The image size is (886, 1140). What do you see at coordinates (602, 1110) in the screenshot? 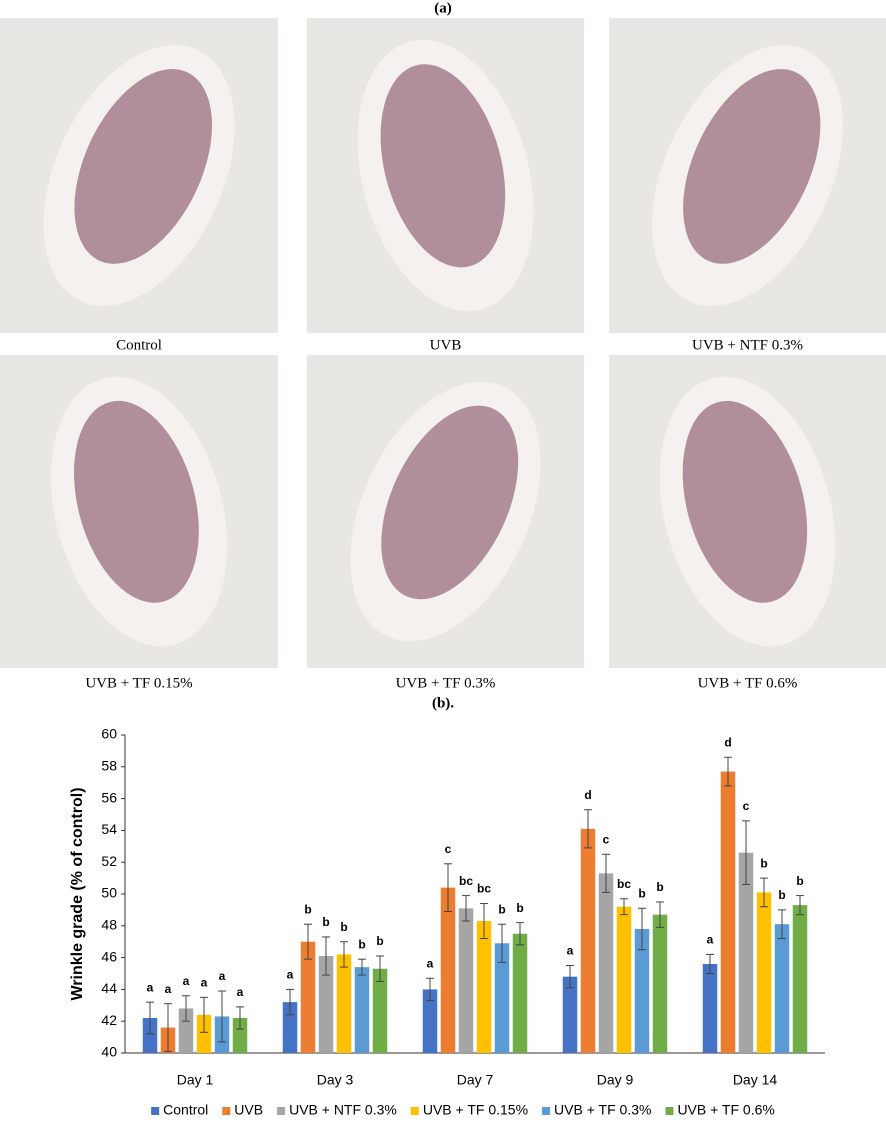
I see `legend-label: UVB + TF 0.3%` at bounding box center [602, 1110].